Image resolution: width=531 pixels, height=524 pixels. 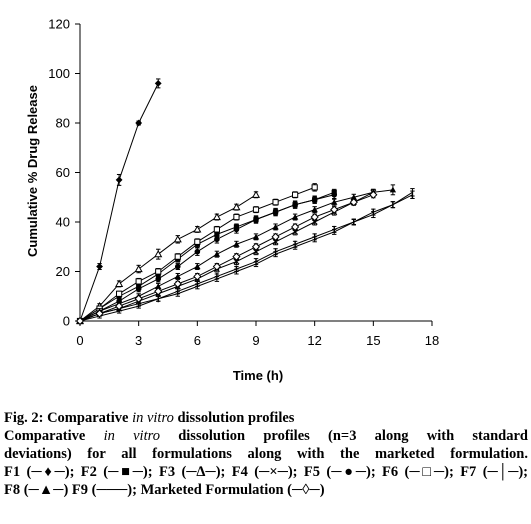 What do you see at coordinates (255, 340) in the screenshot?
I see `x-tick-label: 9` at bounding box center [255, 340].